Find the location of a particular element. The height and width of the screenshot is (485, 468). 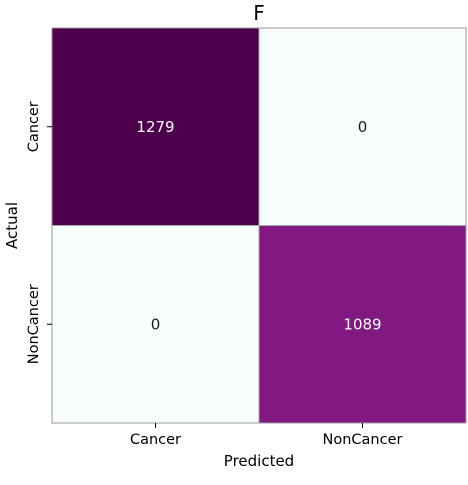

cell-value-label-1-1: 1089 is located at coordinates (362, 324).